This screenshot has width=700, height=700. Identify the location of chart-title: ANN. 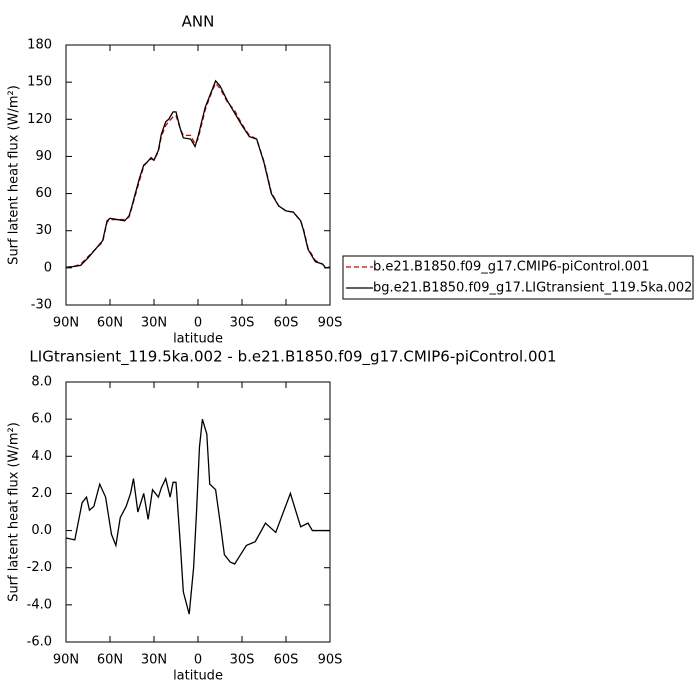
(198, 22).